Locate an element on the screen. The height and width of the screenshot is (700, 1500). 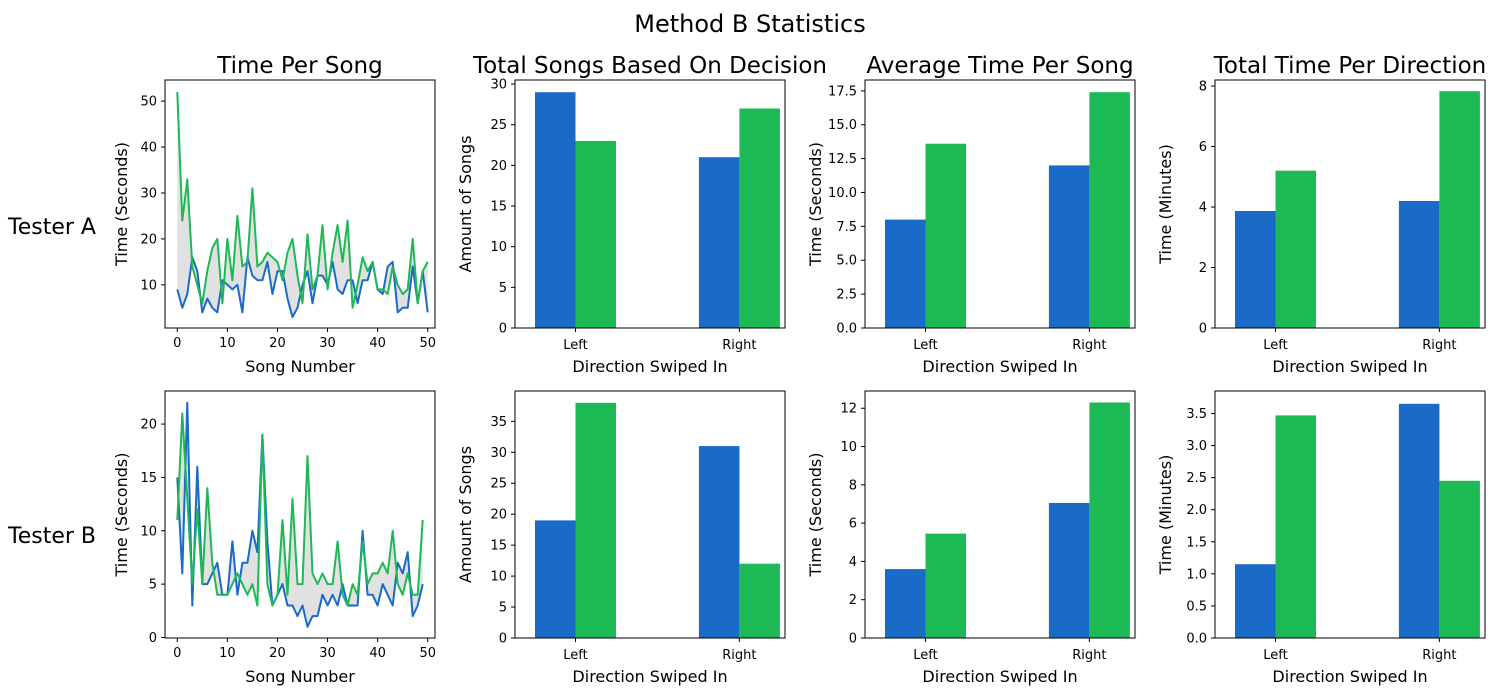
x-tick-label: 50 is located at coordinates (427, 653).